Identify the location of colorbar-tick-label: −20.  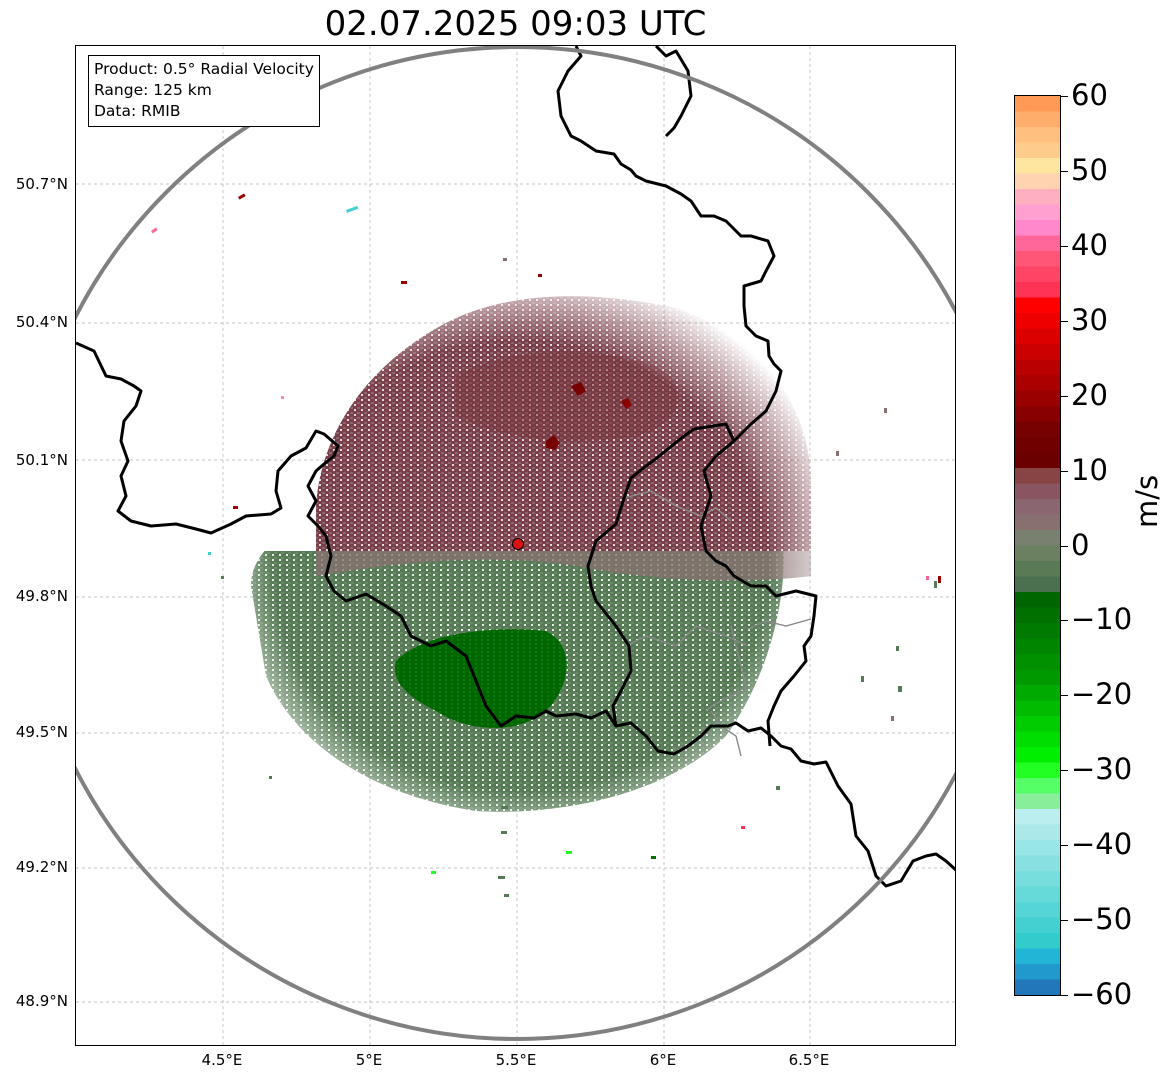
(1102, 694).